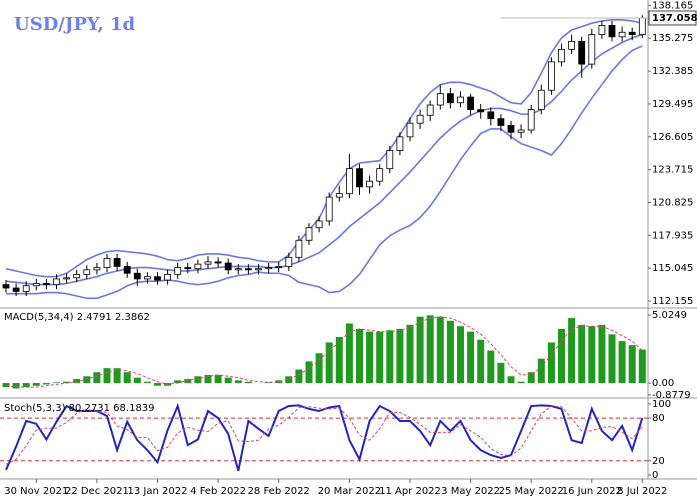 The width and height of the screenshot is (697, 497). I want to click on x-tick-label: 13 Jan 2022, so click(158, 491).